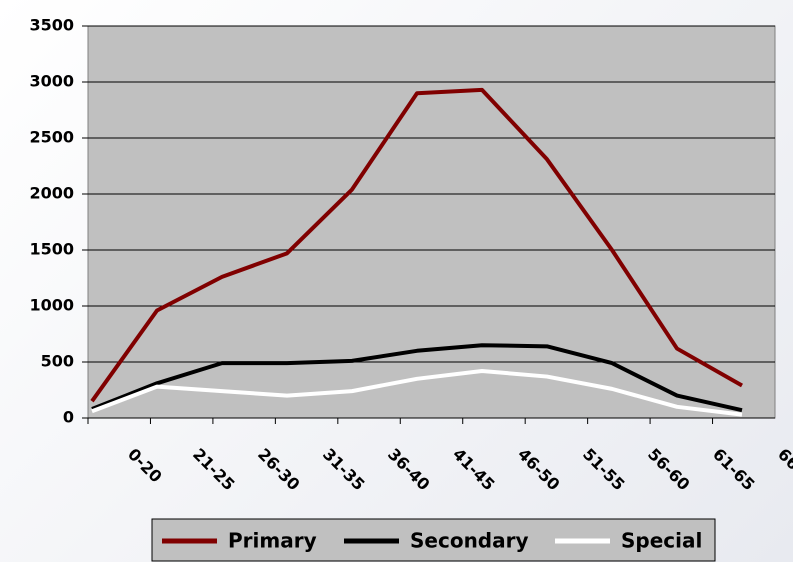 The image size is (793, 562). Describe the element at coordinates (51, 193) in the screenshot. I see `y-tick-label: 2000` at that location.